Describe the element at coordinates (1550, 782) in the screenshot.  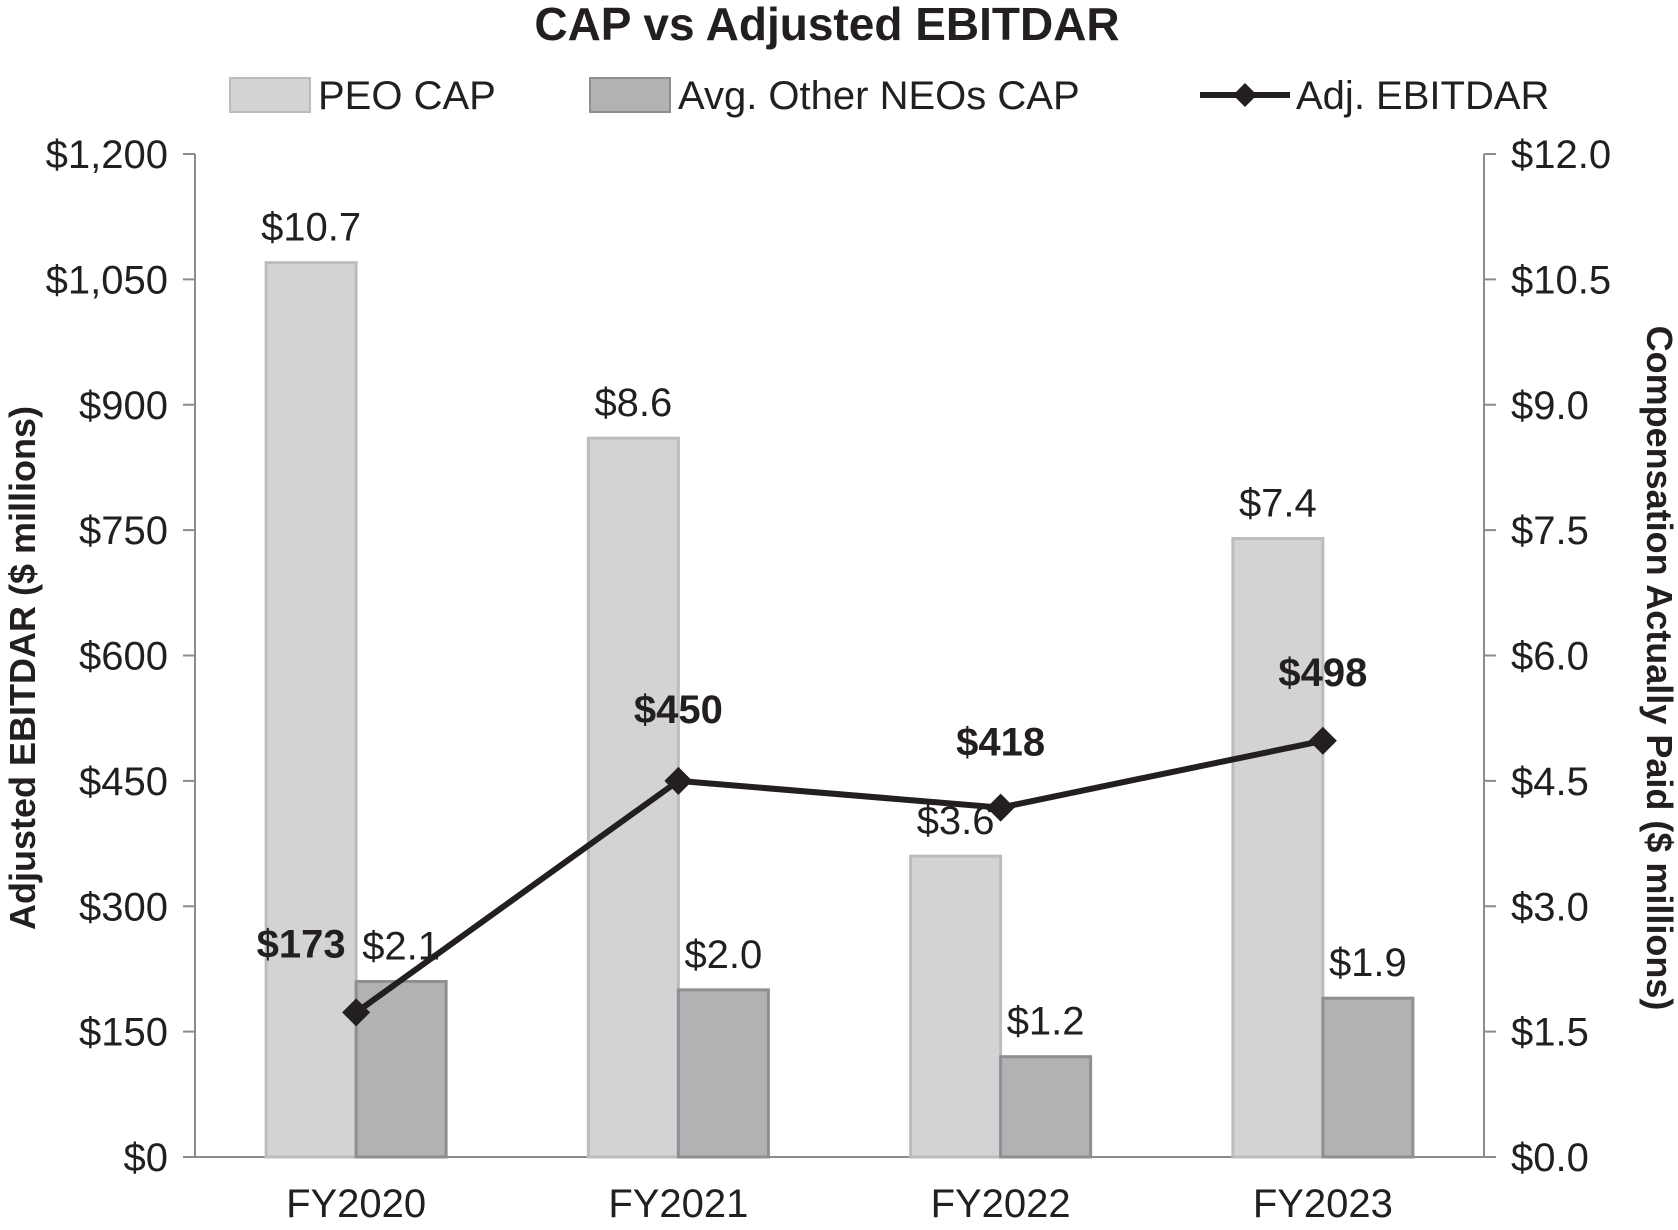
I see `right-tick-label: $4.5` at that location.